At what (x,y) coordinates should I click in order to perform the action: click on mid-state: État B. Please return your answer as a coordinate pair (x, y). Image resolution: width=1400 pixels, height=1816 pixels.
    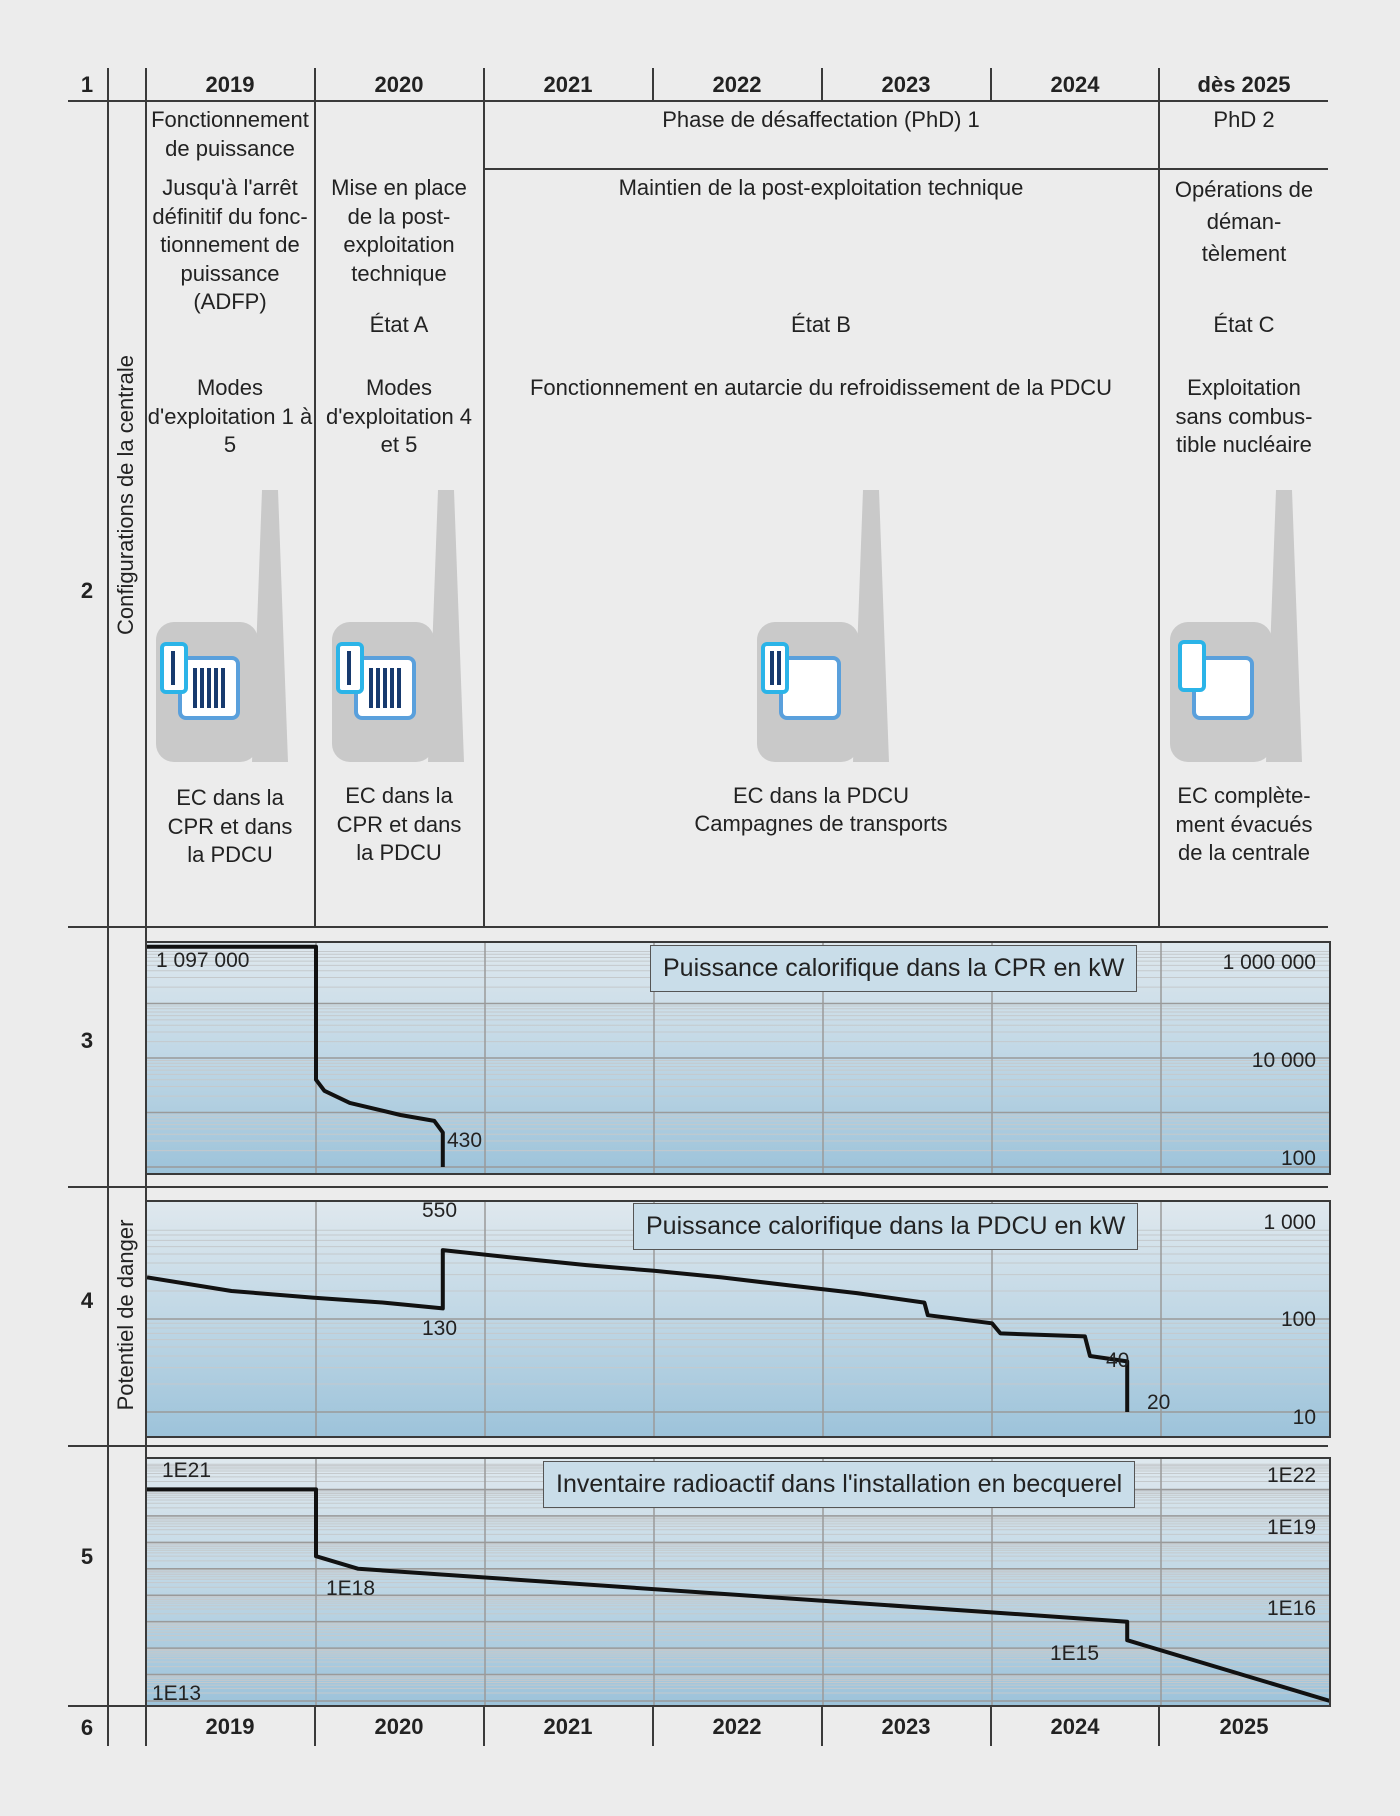
    Looking at the image, I should click on (821, 324).